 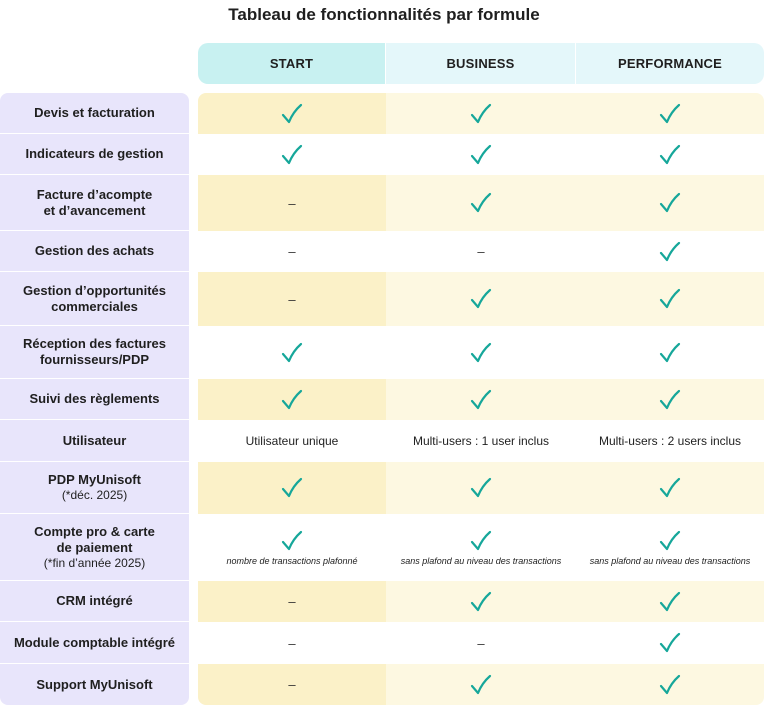 I want to click on row-label-text: Gestion d’opportunités, so click(x=94, y=290).